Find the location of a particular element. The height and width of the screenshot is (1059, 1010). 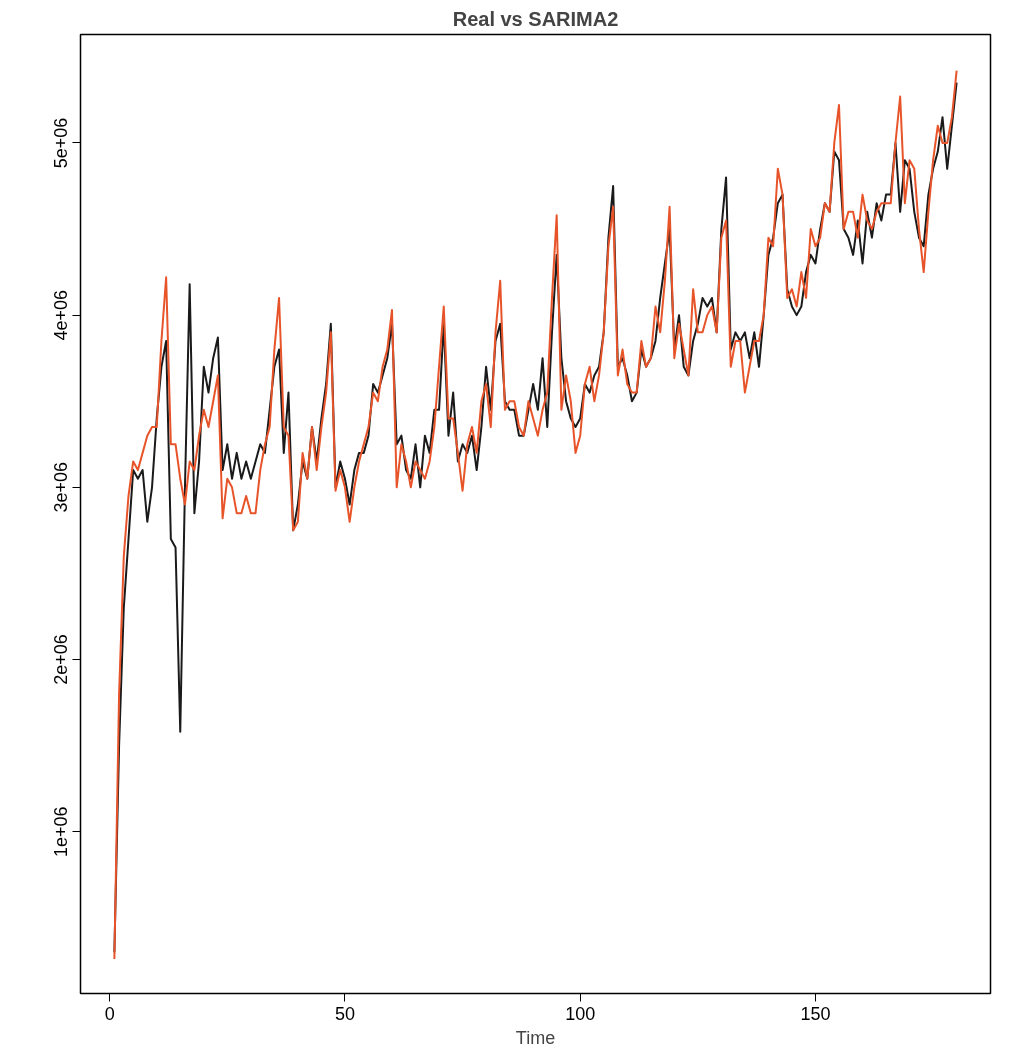

x-tick-label: 100 is located at coordinates (580, 1013).